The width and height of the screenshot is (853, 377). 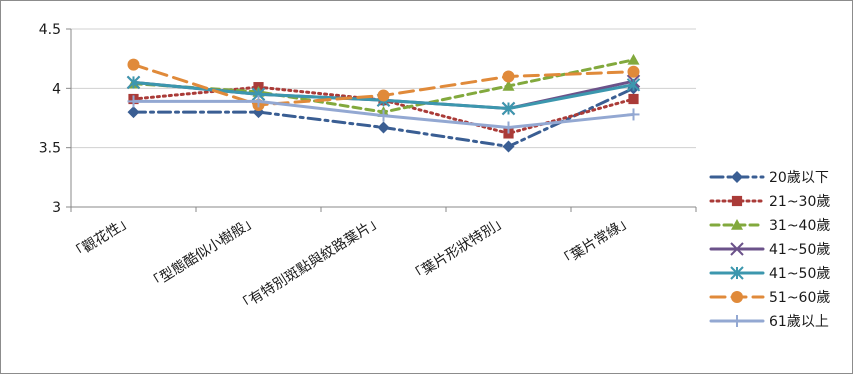 I want to click on x-tick-label: 「觀花性」, so click(x=102, y=238).